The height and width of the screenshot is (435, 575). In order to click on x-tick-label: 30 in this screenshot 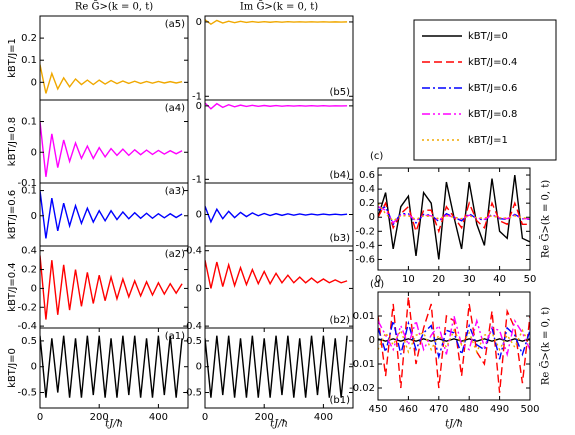, I will do `click(469, 279)`.